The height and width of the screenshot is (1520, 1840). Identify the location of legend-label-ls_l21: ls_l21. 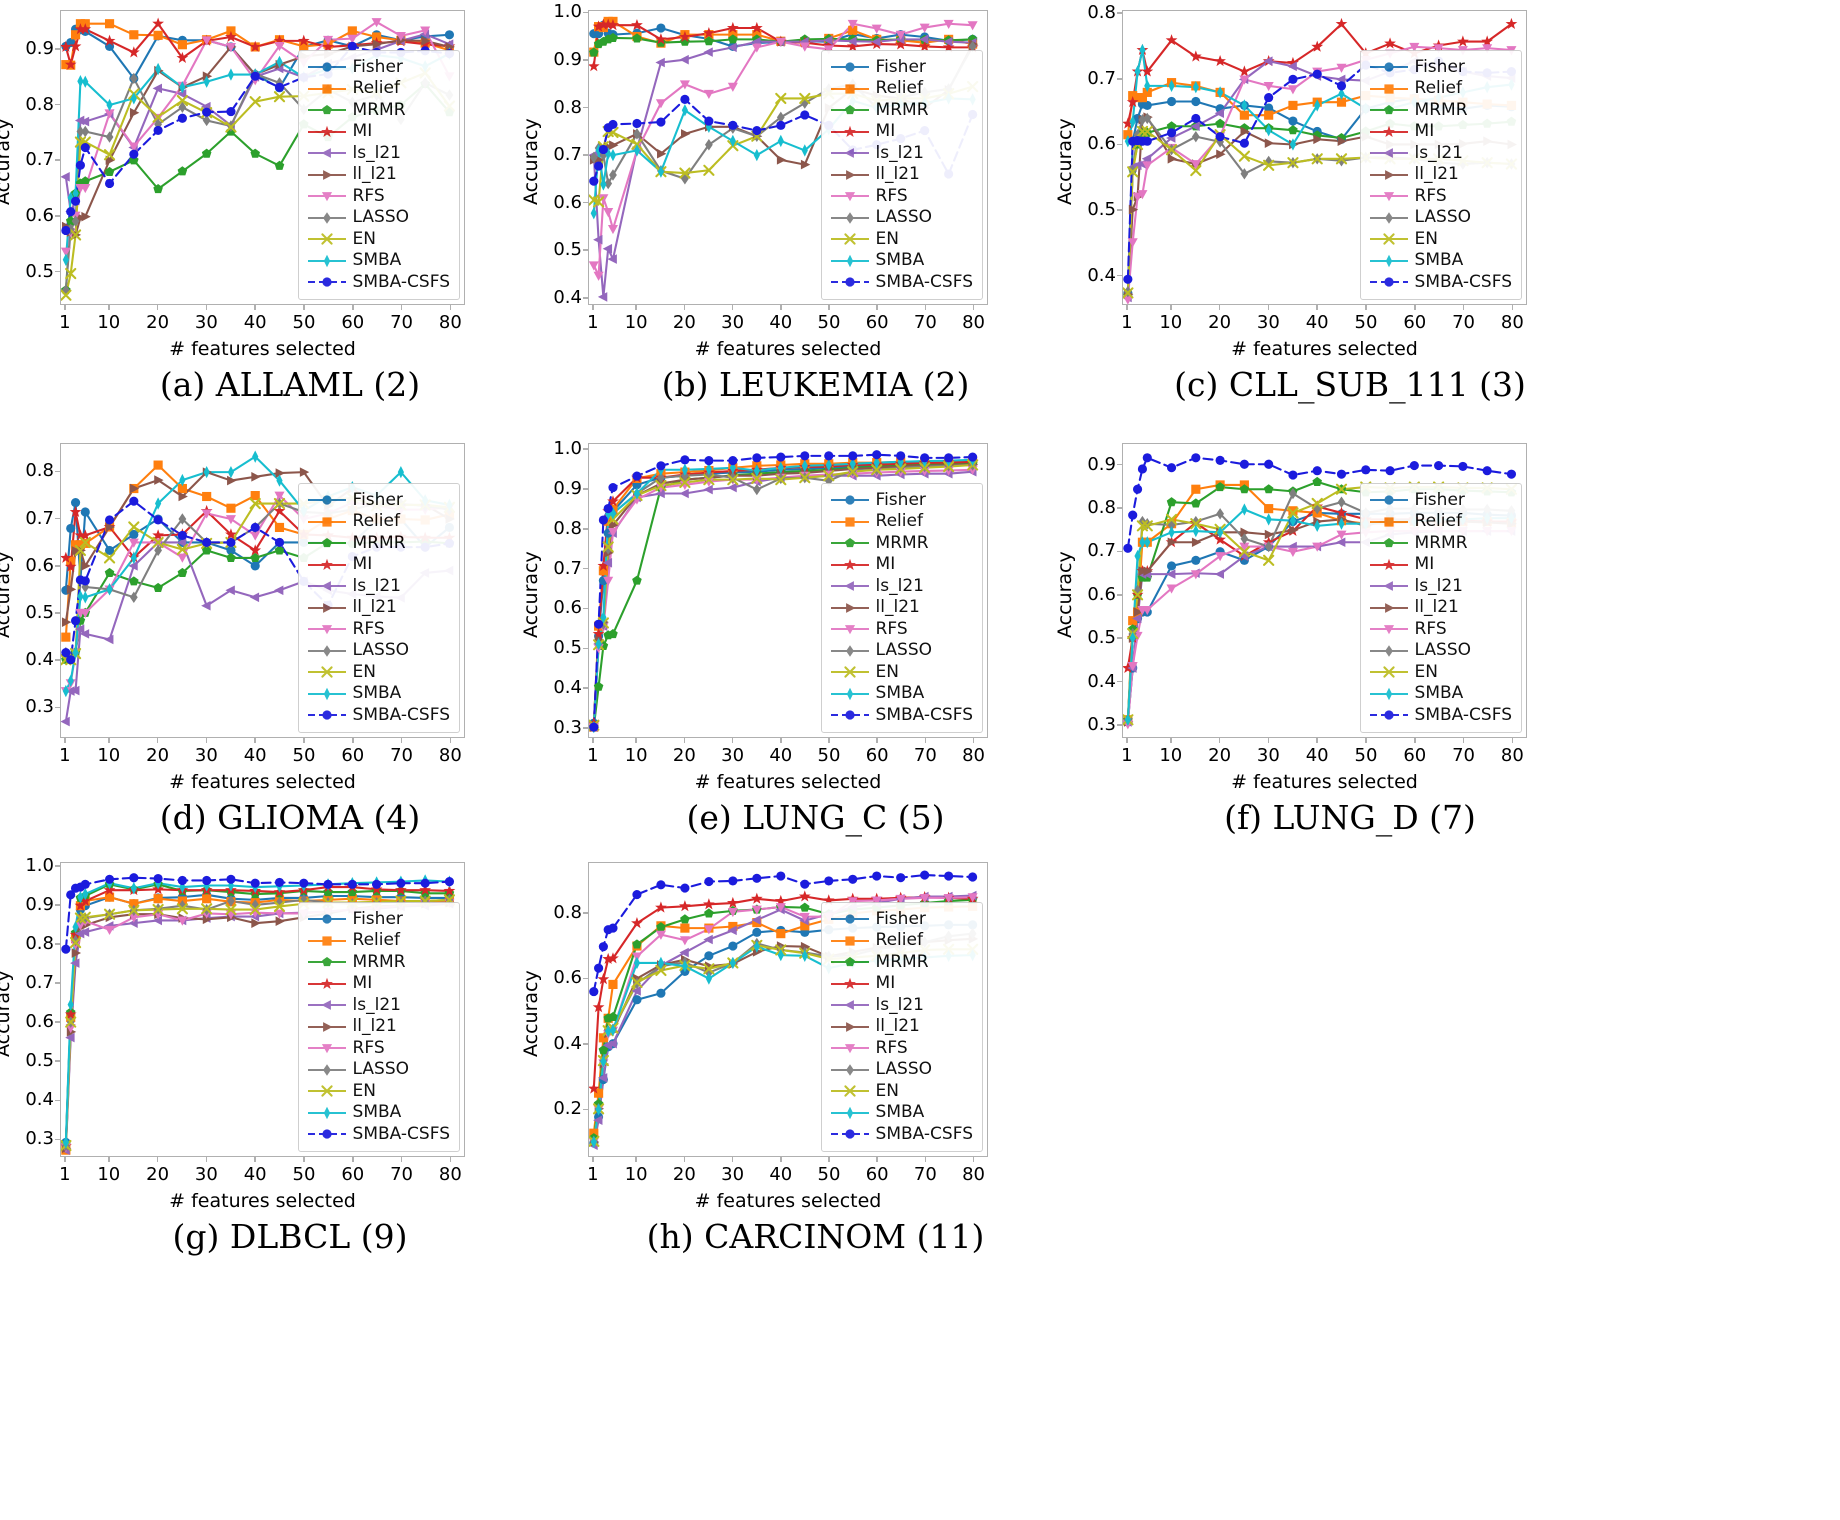
(376, 1004).